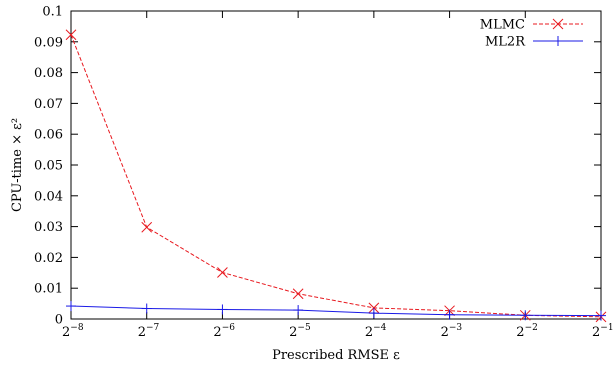 This screenshot has width=616, height=373. Describe the element at coordinates (531, 34) in the screenshot. I see `legend: MLMC ML2R` at that location.